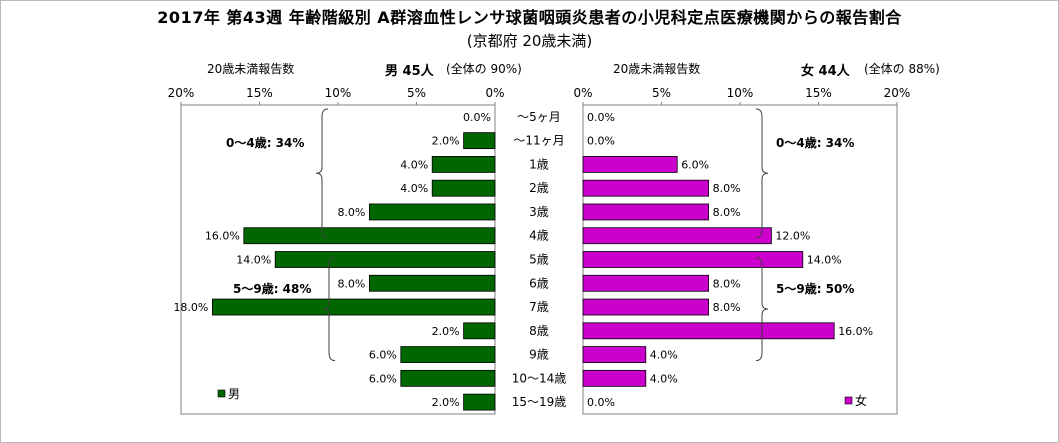 This screenshot has width=1059, height=443. I want to click on female-x-tick: 0%, so click(582, 93).